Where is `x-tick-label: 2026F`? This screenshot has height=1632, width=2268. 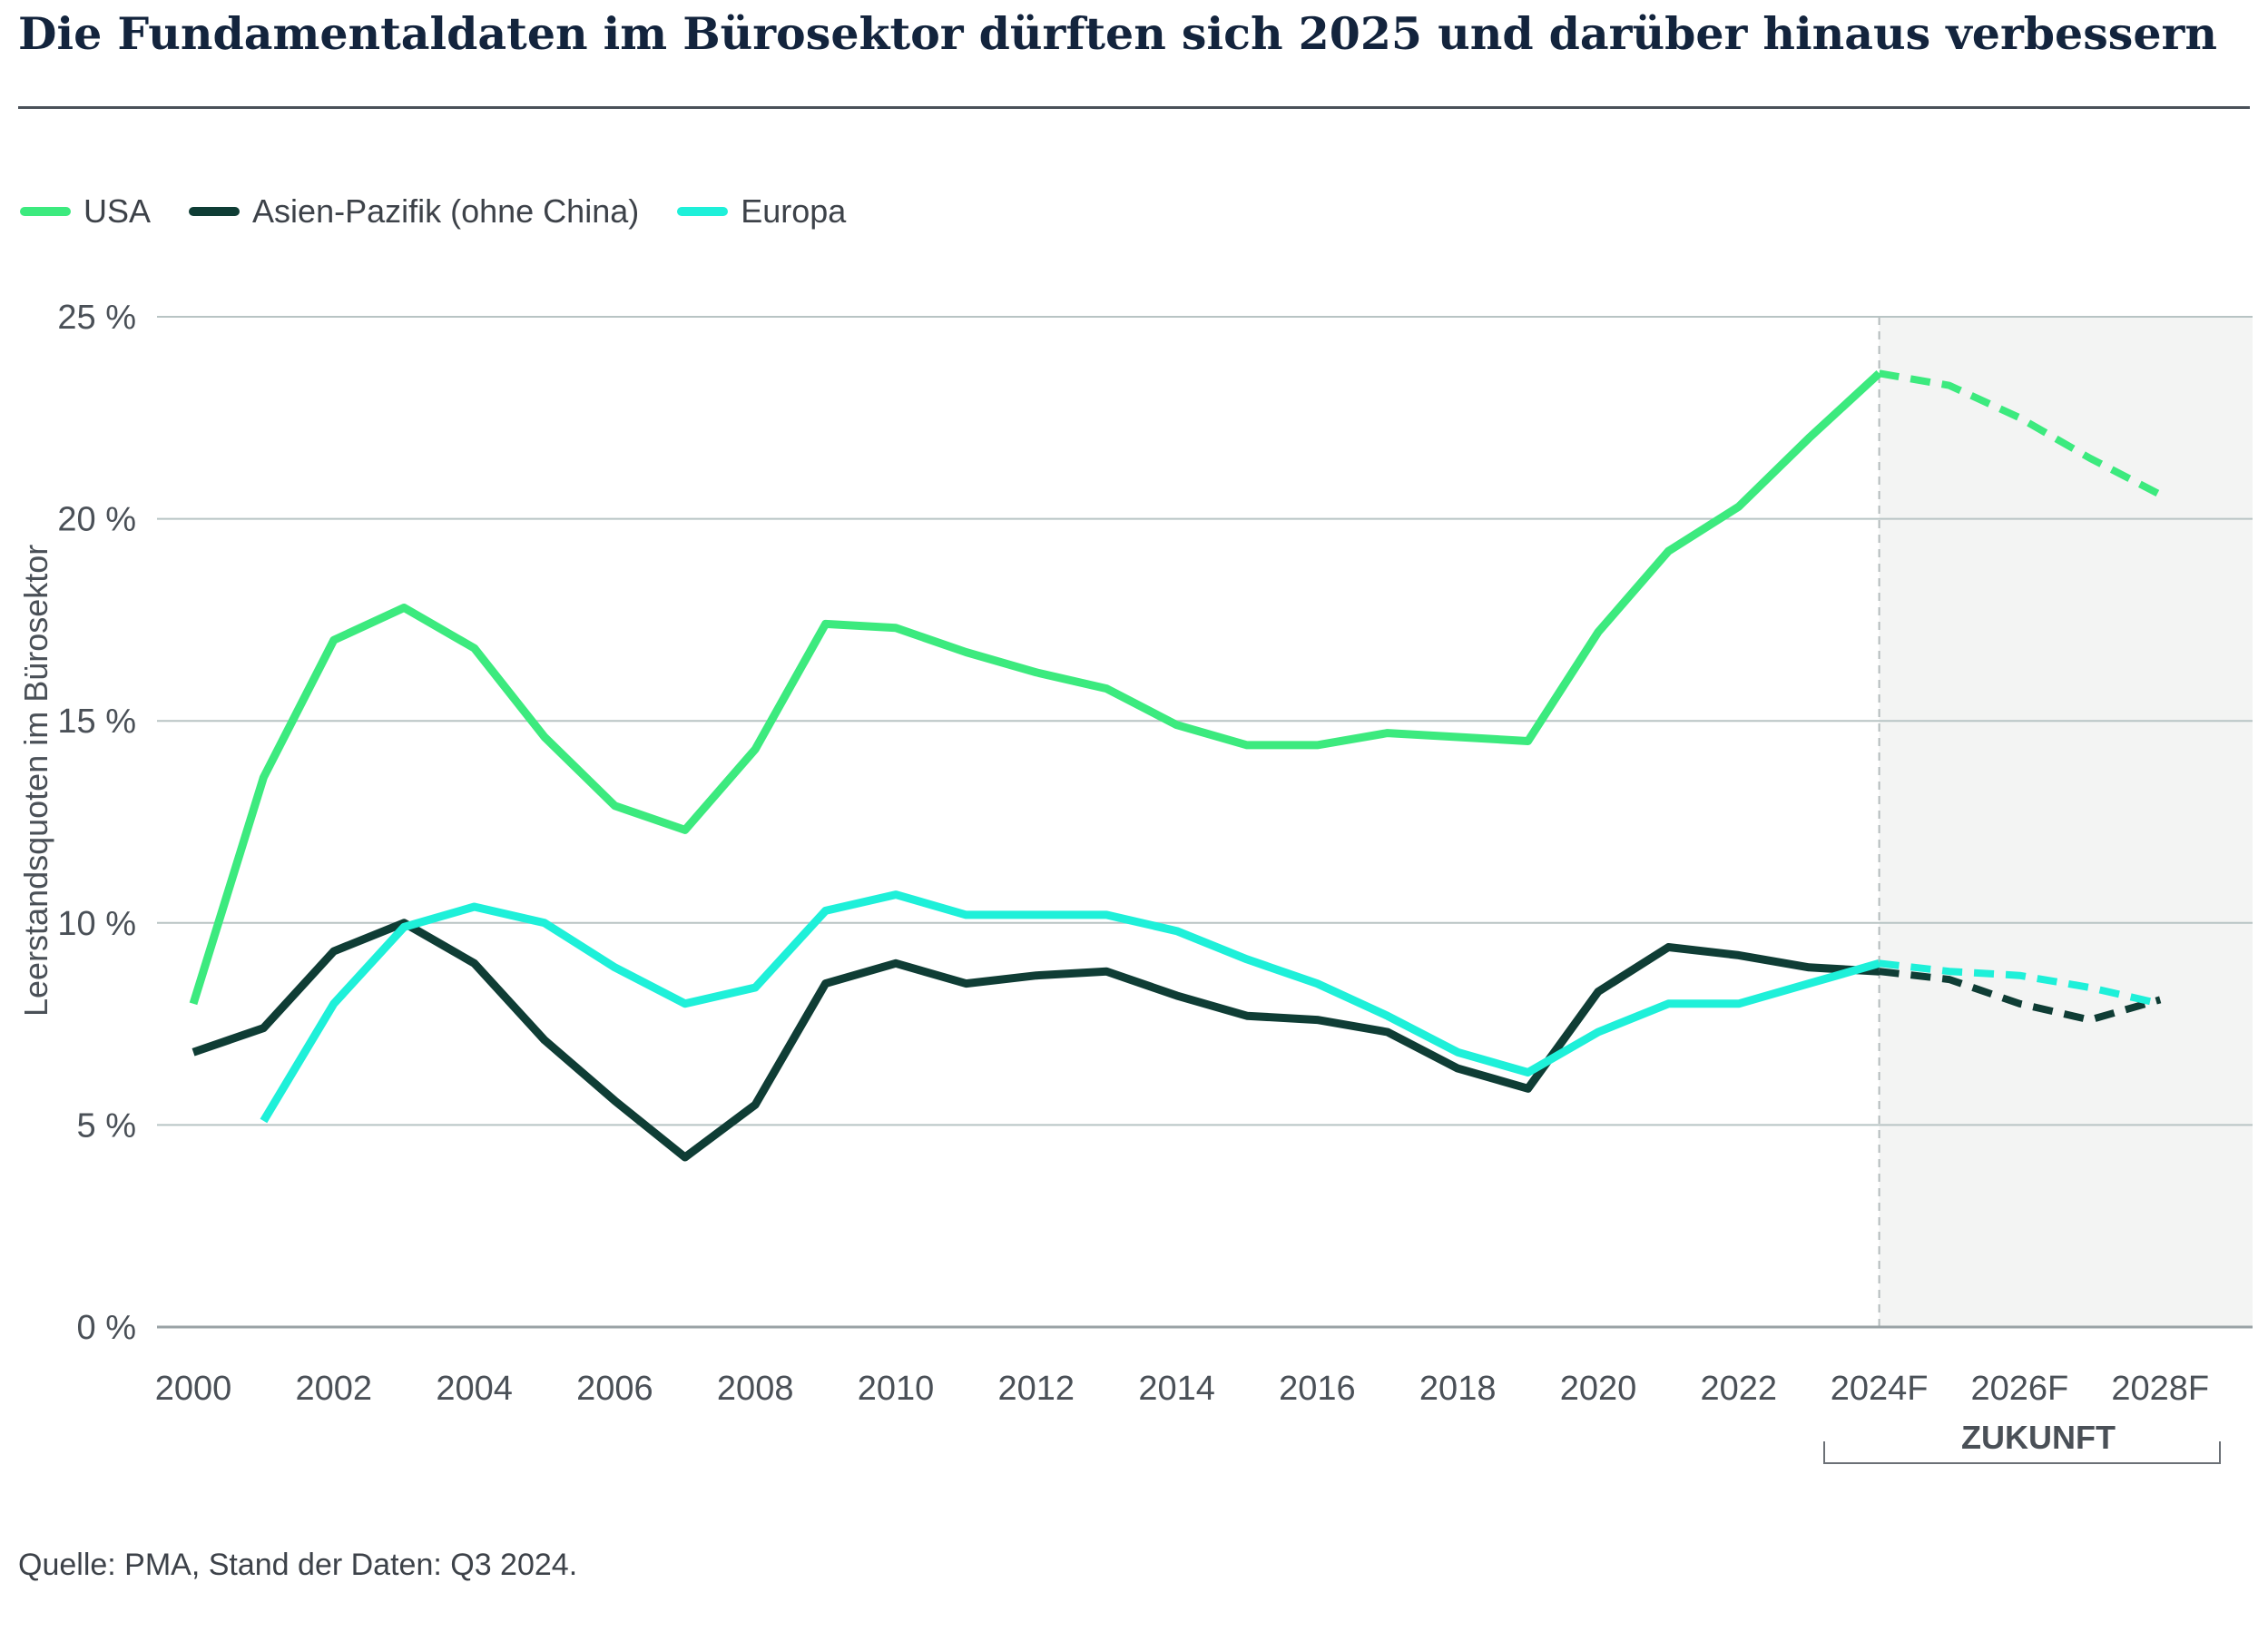 x-tick-label: 2026F is located at coordinates (2020, 1389).